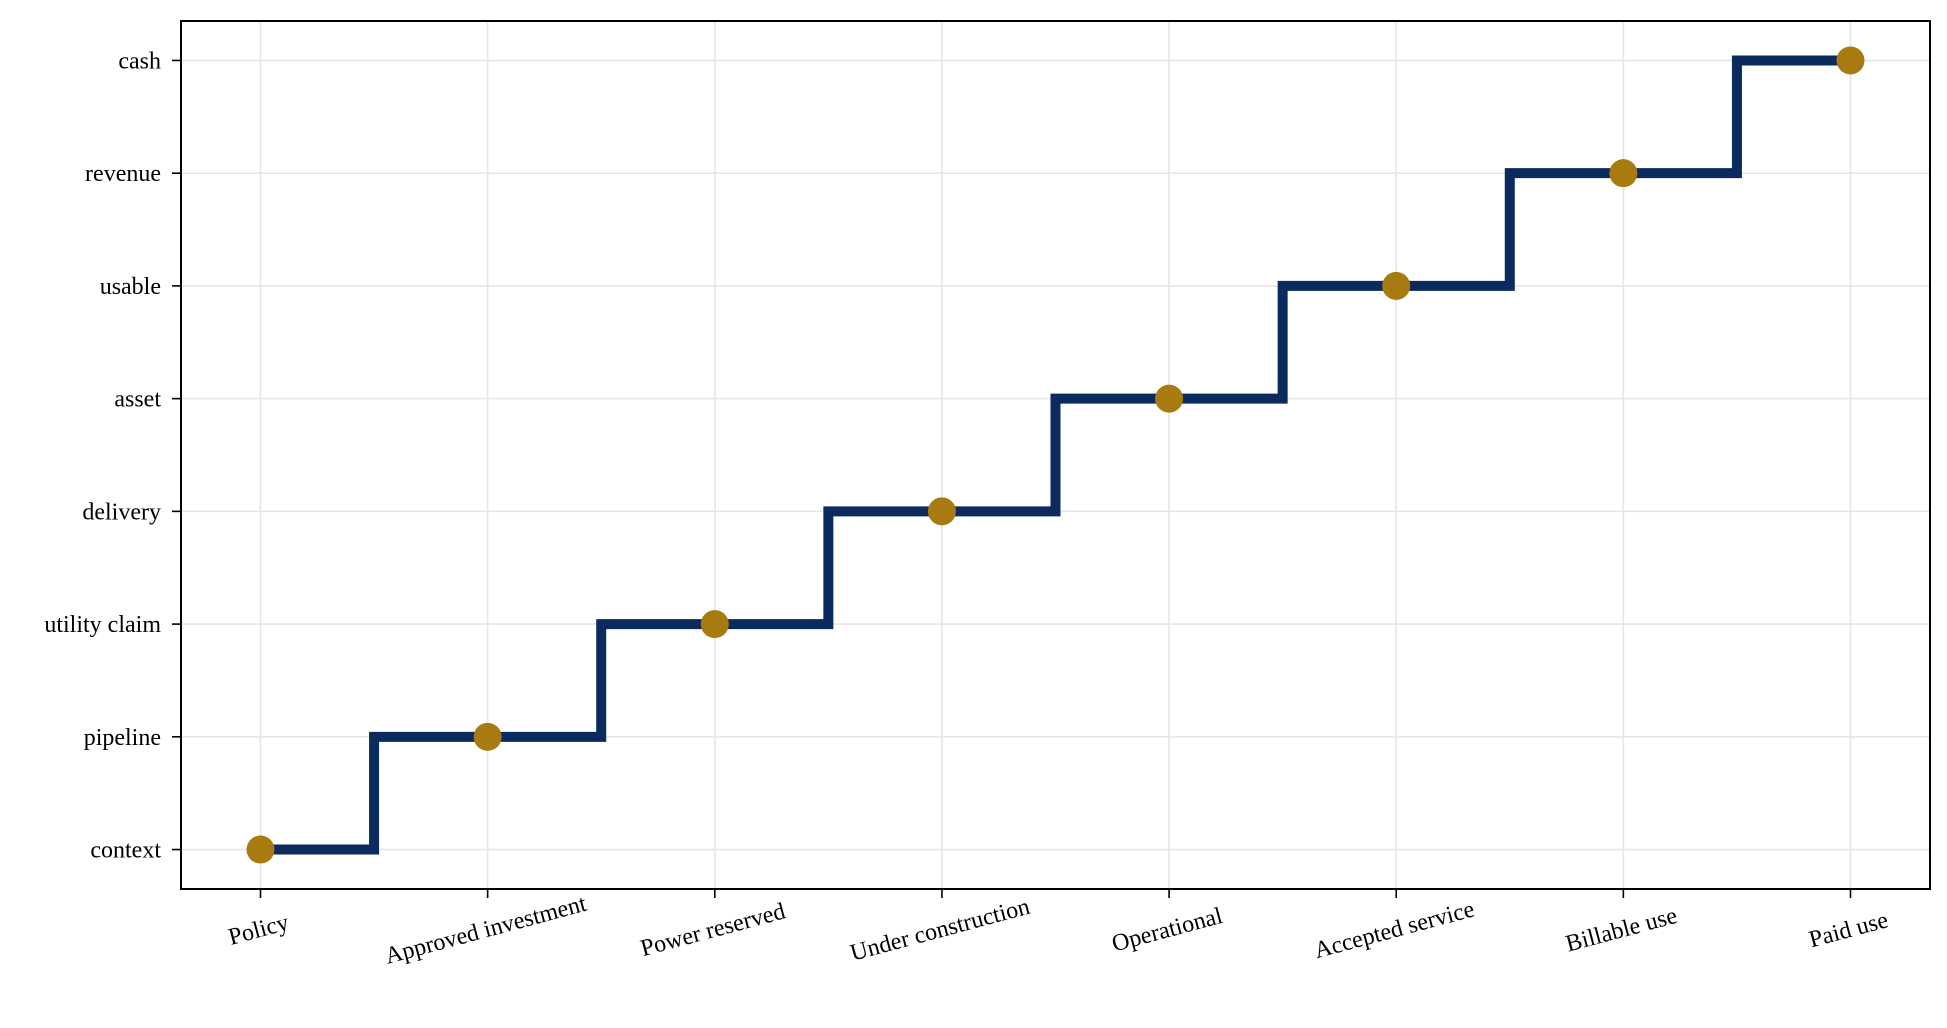  I want to click on y-tick-label-utility-claim: utility claim, so click(102, 625).